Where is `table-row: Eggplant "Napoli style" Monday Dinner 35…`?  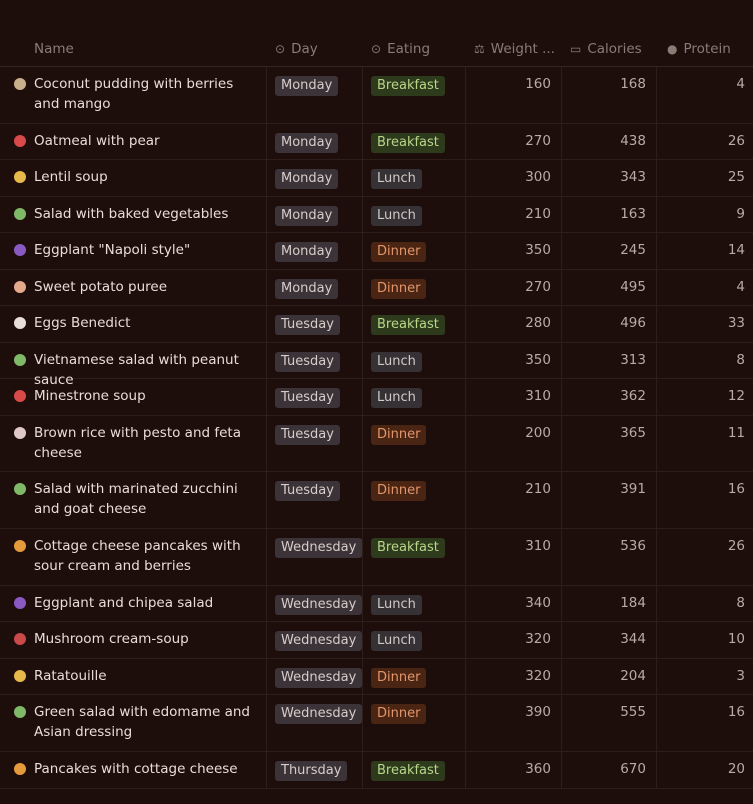 table-row: Eggplant "Napoli style" Monday Dinner 35… is located at coordinates (376, 251).